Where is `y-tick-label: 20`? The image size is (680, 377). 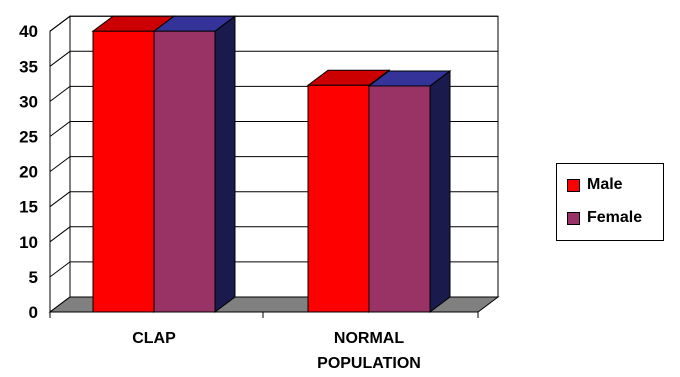
y-tick-label: 20 is located at coordinates (28, 172).